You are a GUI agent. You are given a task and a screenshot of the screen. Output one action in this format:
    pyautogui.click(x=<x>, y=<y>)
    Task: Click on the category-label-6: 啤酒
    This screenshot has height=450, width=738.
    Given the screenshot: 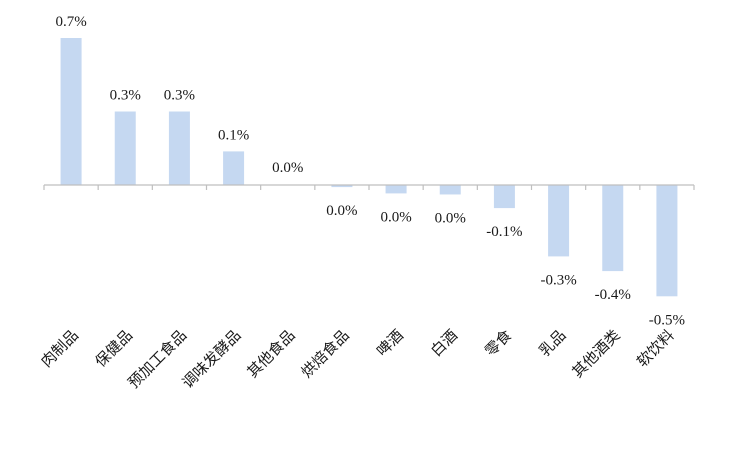 What is the action you would take?
    pyautogui.click(x=390, y=343)
    